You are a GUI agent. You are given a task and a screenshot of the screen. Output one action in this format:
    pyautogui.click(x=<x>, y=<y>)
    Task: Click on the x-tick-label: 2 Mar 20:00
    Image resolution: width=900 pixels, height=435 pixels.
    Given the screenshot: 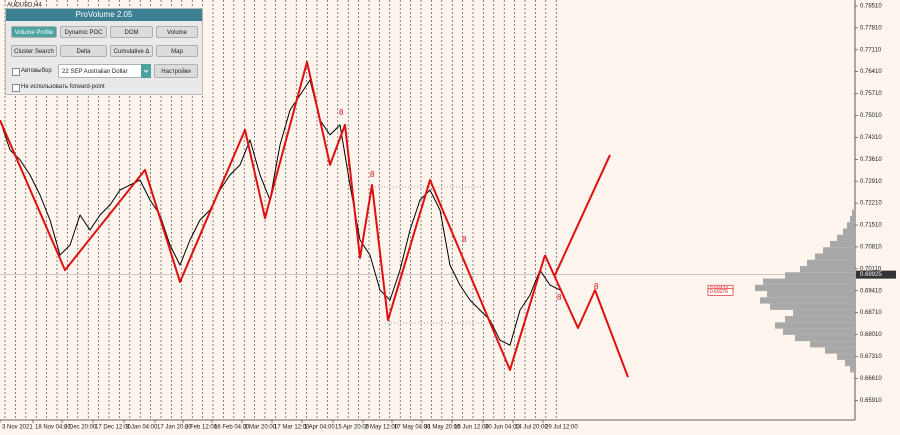 What is the action you would take?
    pyautogui.click(x=260, y=428)
    